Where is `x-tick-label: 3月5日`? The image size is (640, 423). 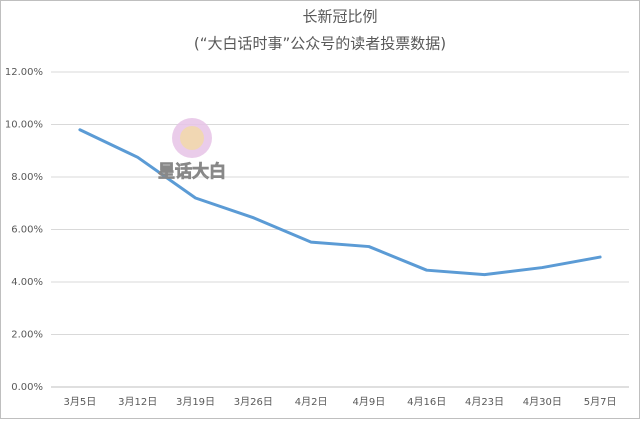 x-tick-label: 3月5日 is located at coordinates (80, 402).